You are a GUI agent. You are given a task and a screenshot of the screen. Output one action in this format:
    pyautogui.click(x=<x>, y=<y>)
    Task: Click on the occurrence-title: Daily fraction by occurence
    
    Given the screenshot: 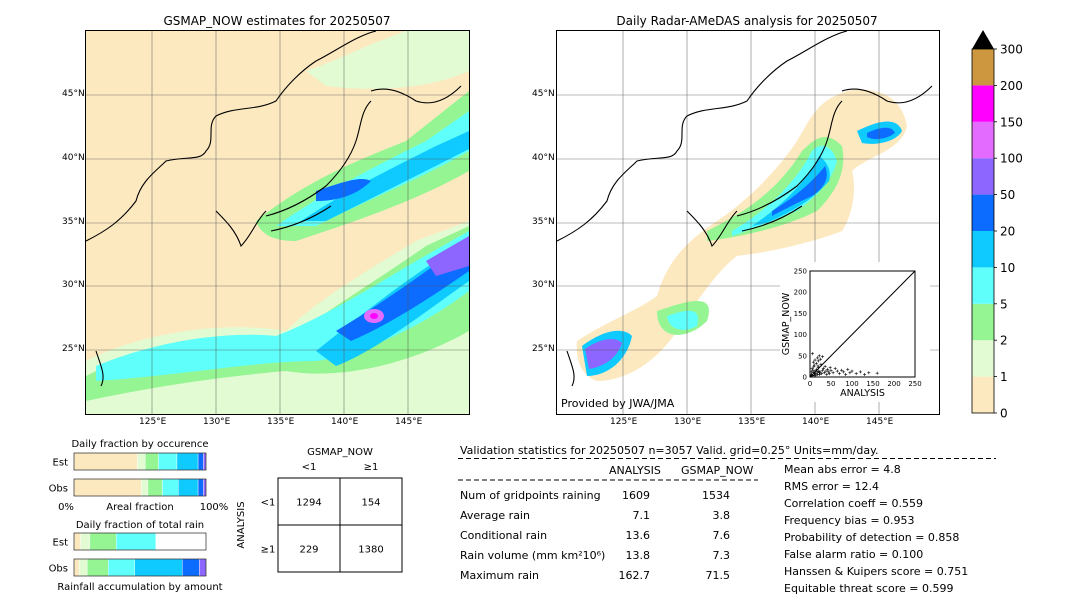 What is the action you would take?
    pyautogui.click(x=139, y=444)
    